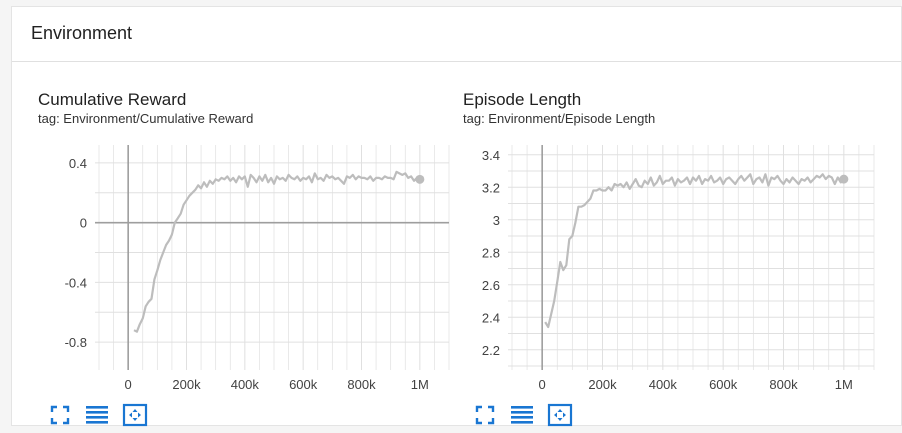 Image resolution: width=902 pixels, height=433 pixels. Describe the element at coordinates (491, 155) in the screenshot. I see `y-tick-label: 3.4` at that location.